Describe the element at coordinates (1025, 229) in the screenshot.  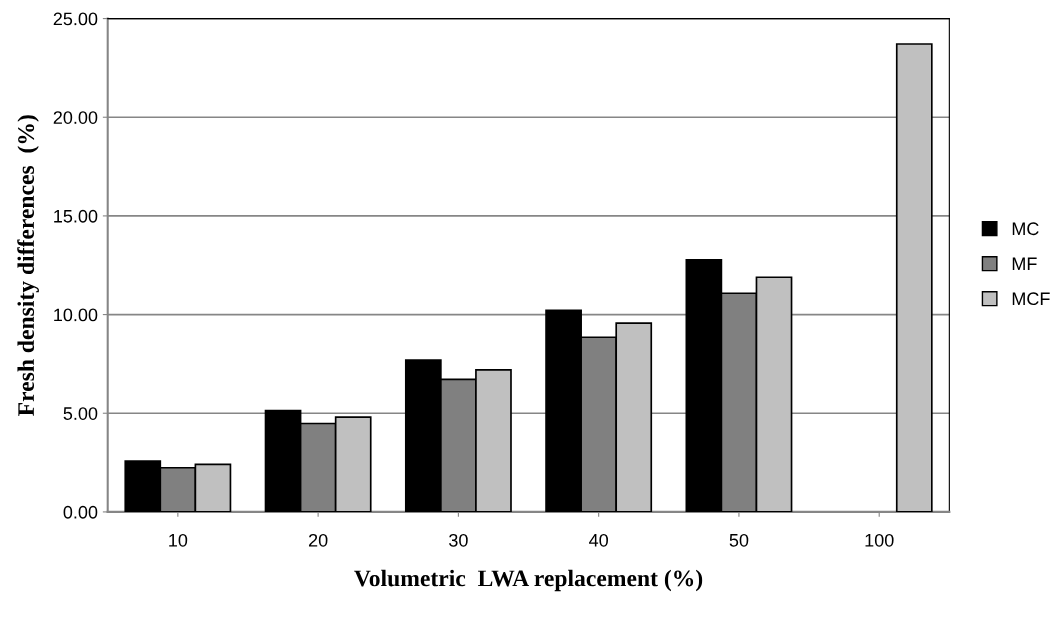
I see `legend-label: MC` at that location.